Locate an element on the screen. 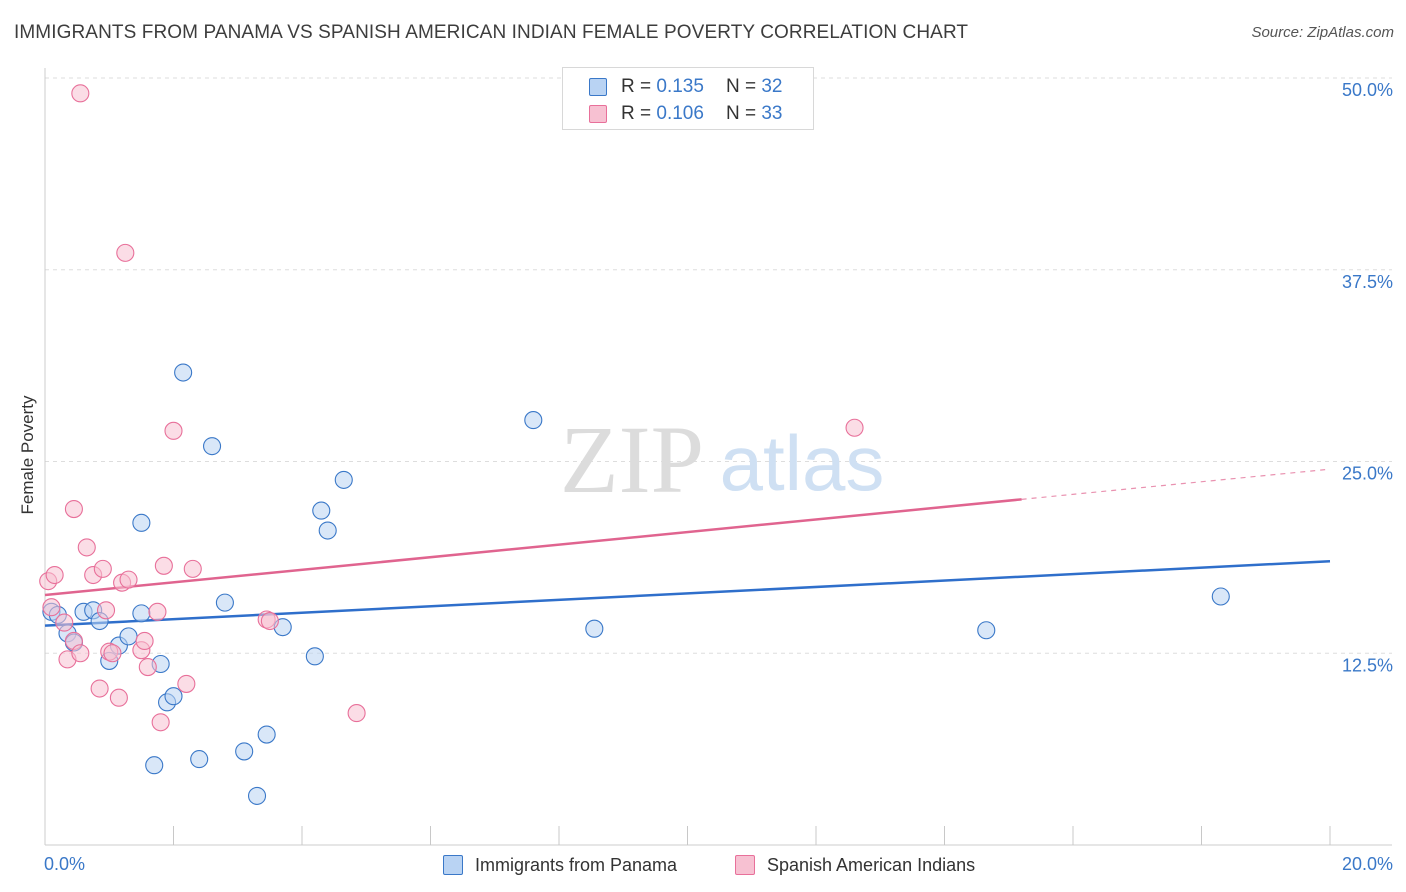 The image size is (1406, 892). n-value: 32 is located at coordinates (772, 86).